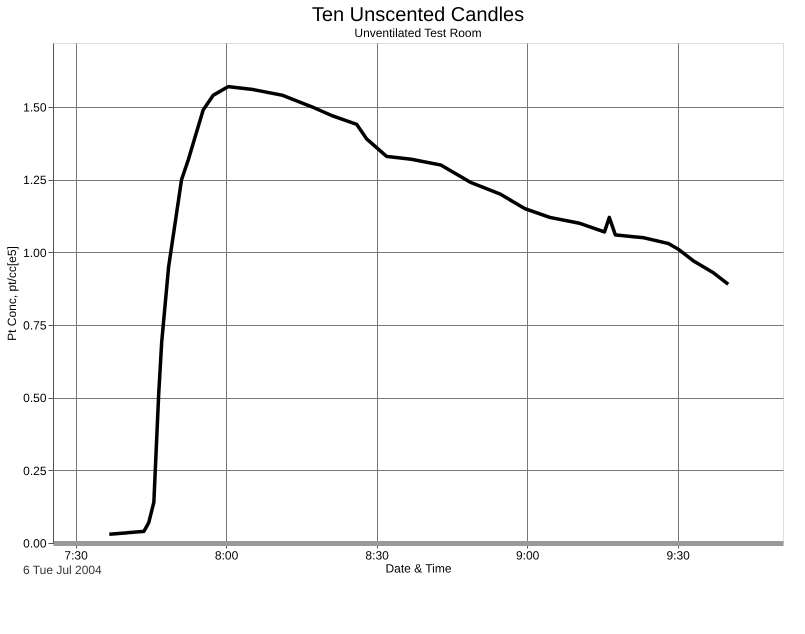 Image resolution: width=805 pixels, height=634 pixels. What do you see at coordinates (528, 555) in the screenshot?
I see `x-tick-label: 9:00` at bounding box center [528, 555].